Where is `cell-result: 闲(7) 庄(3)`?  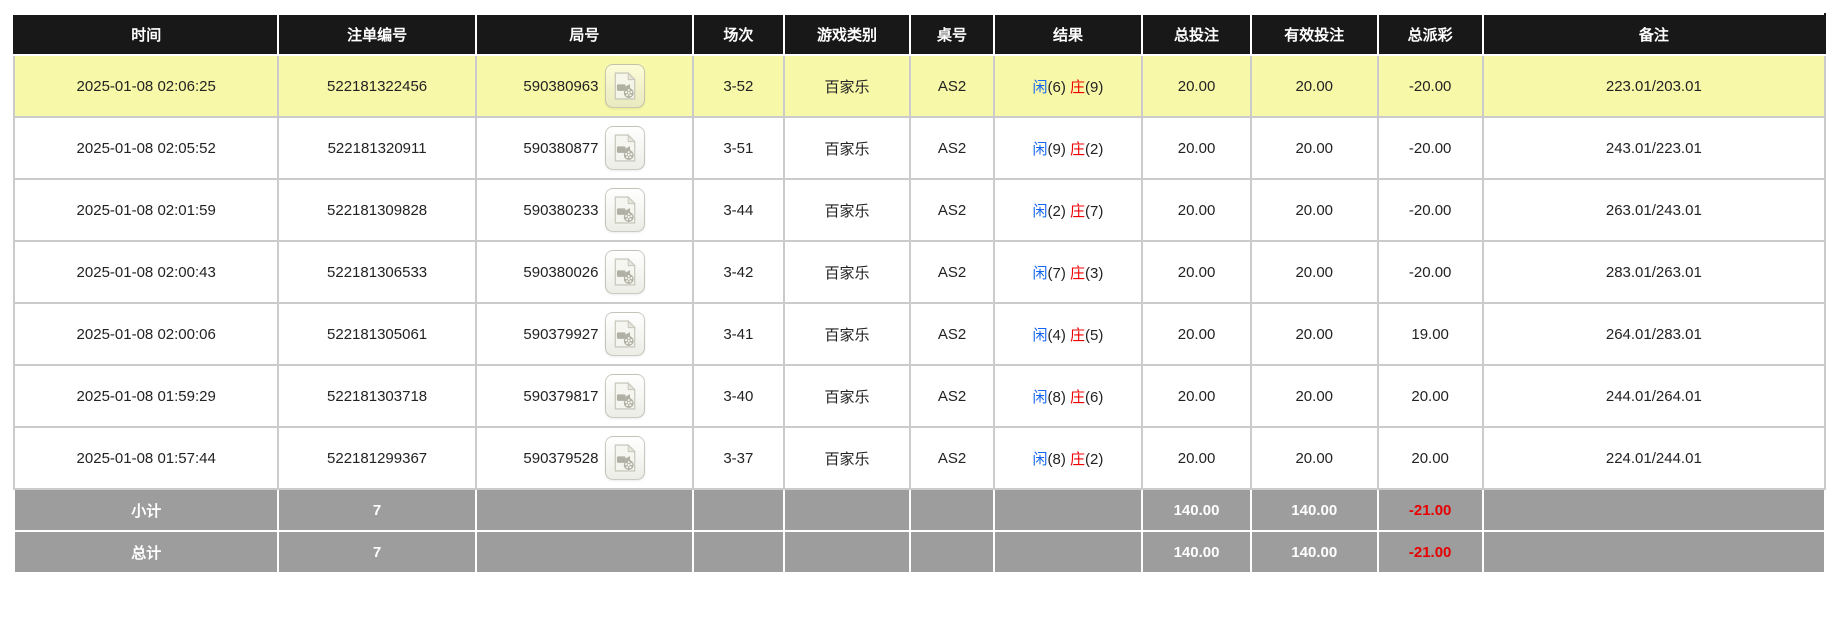
cell-result: 闲(7) 庄(3) is located at coordinates (1068, 272).